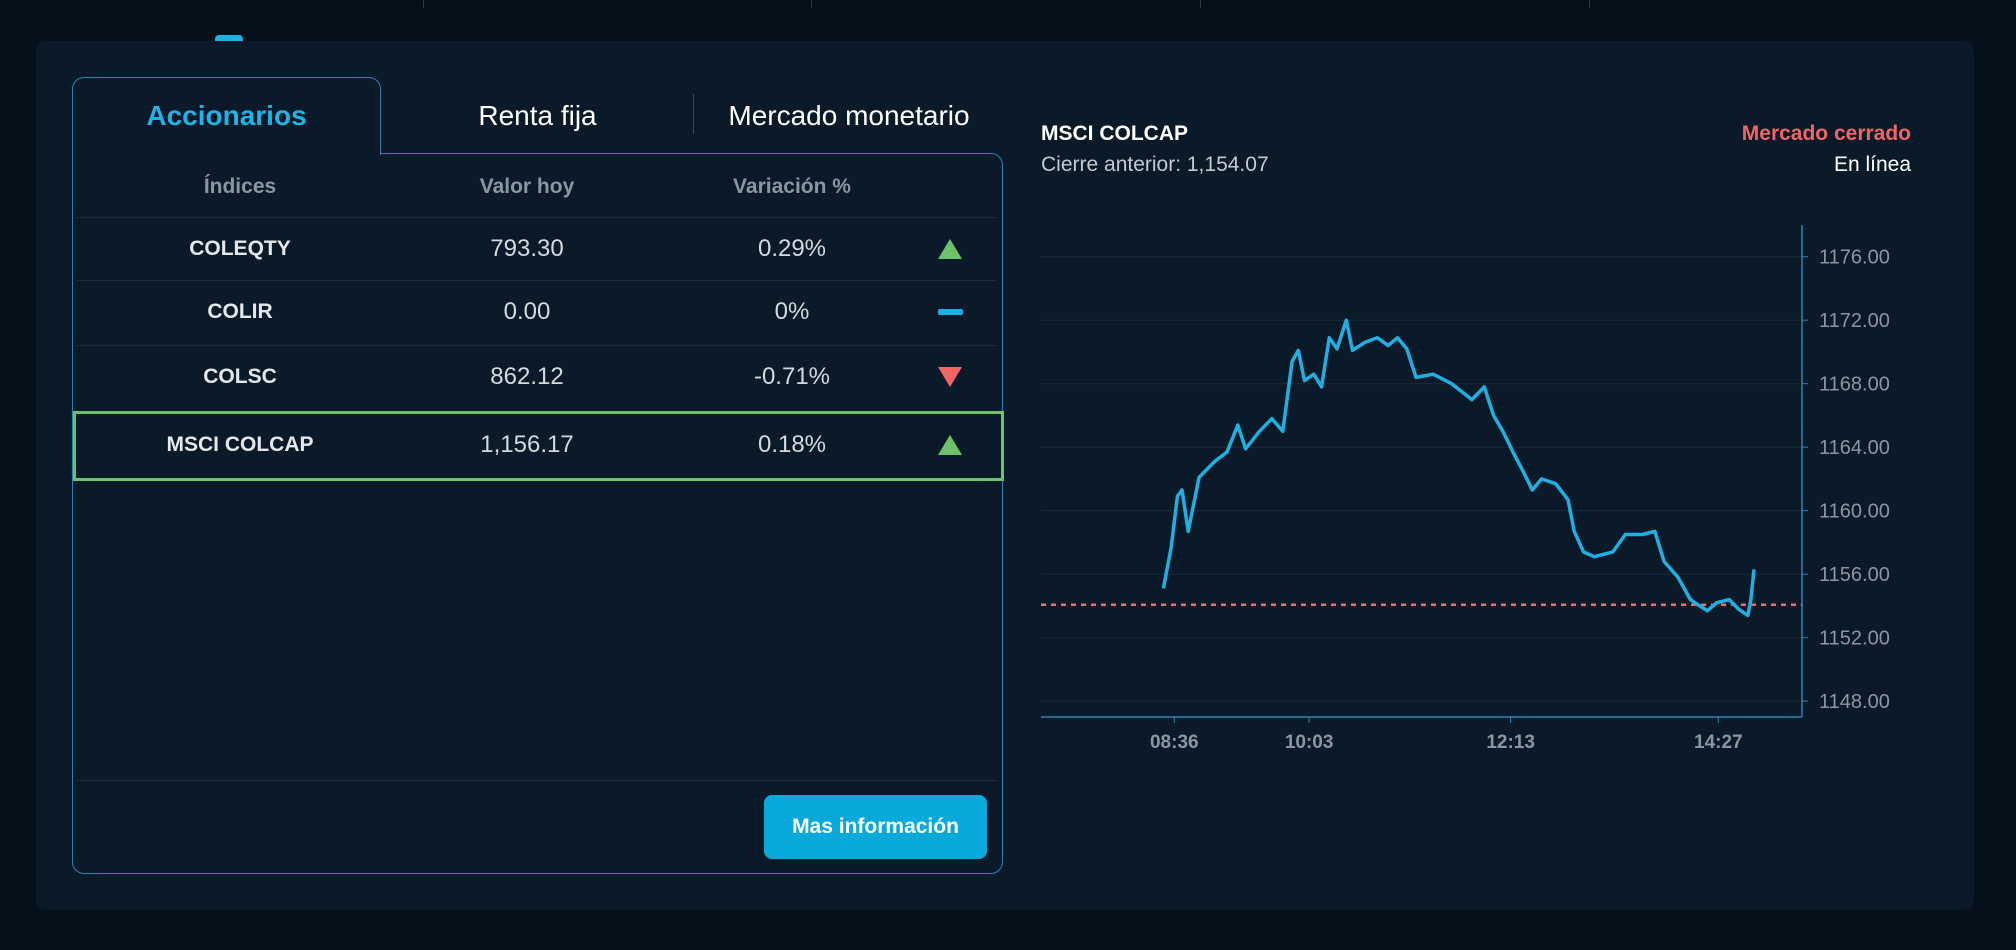  Describe the element at coordinates (693, 114) in the screenshot. I see `tab-separator` at that location.